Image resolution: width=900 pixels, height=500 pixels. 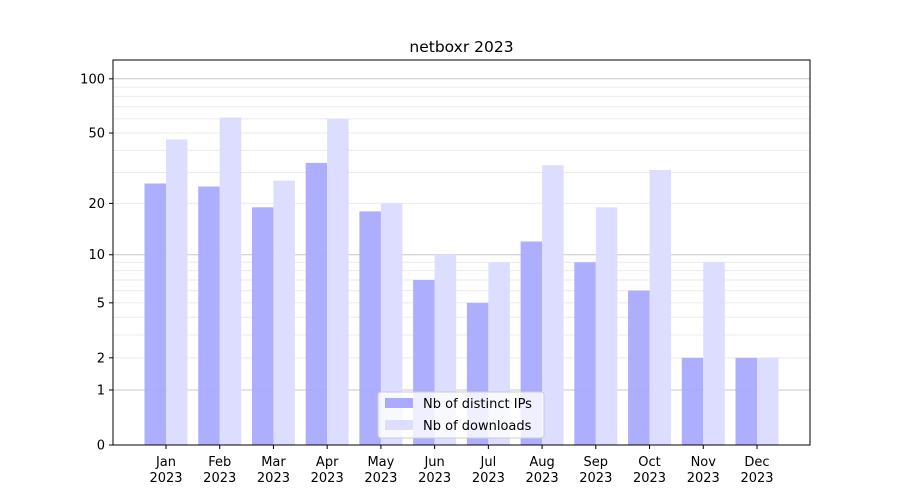 What do you see at coordinates (92, 79) in the screenshot?
I see `y-tick-label: 100` at bounding box center [92, 79].